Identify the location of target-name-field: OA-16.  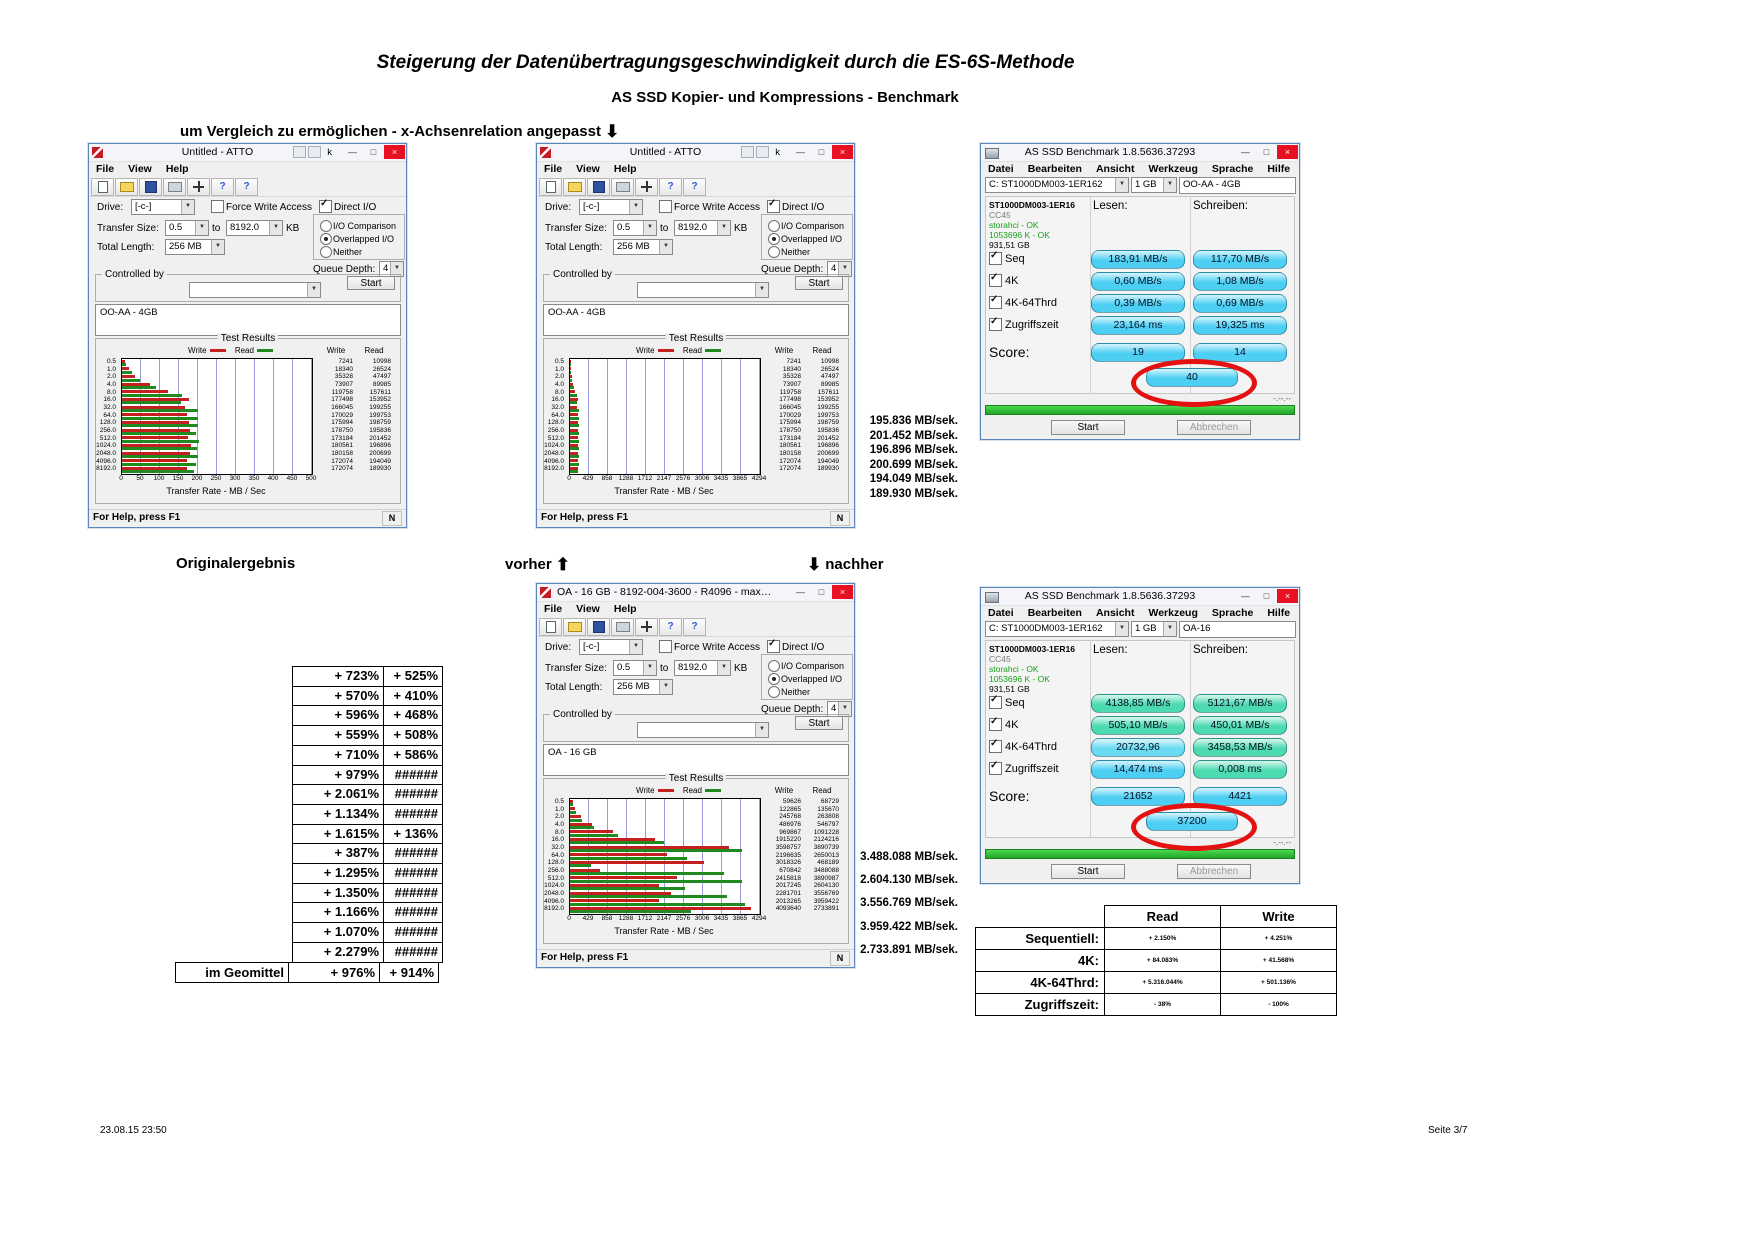
(1237, 629).